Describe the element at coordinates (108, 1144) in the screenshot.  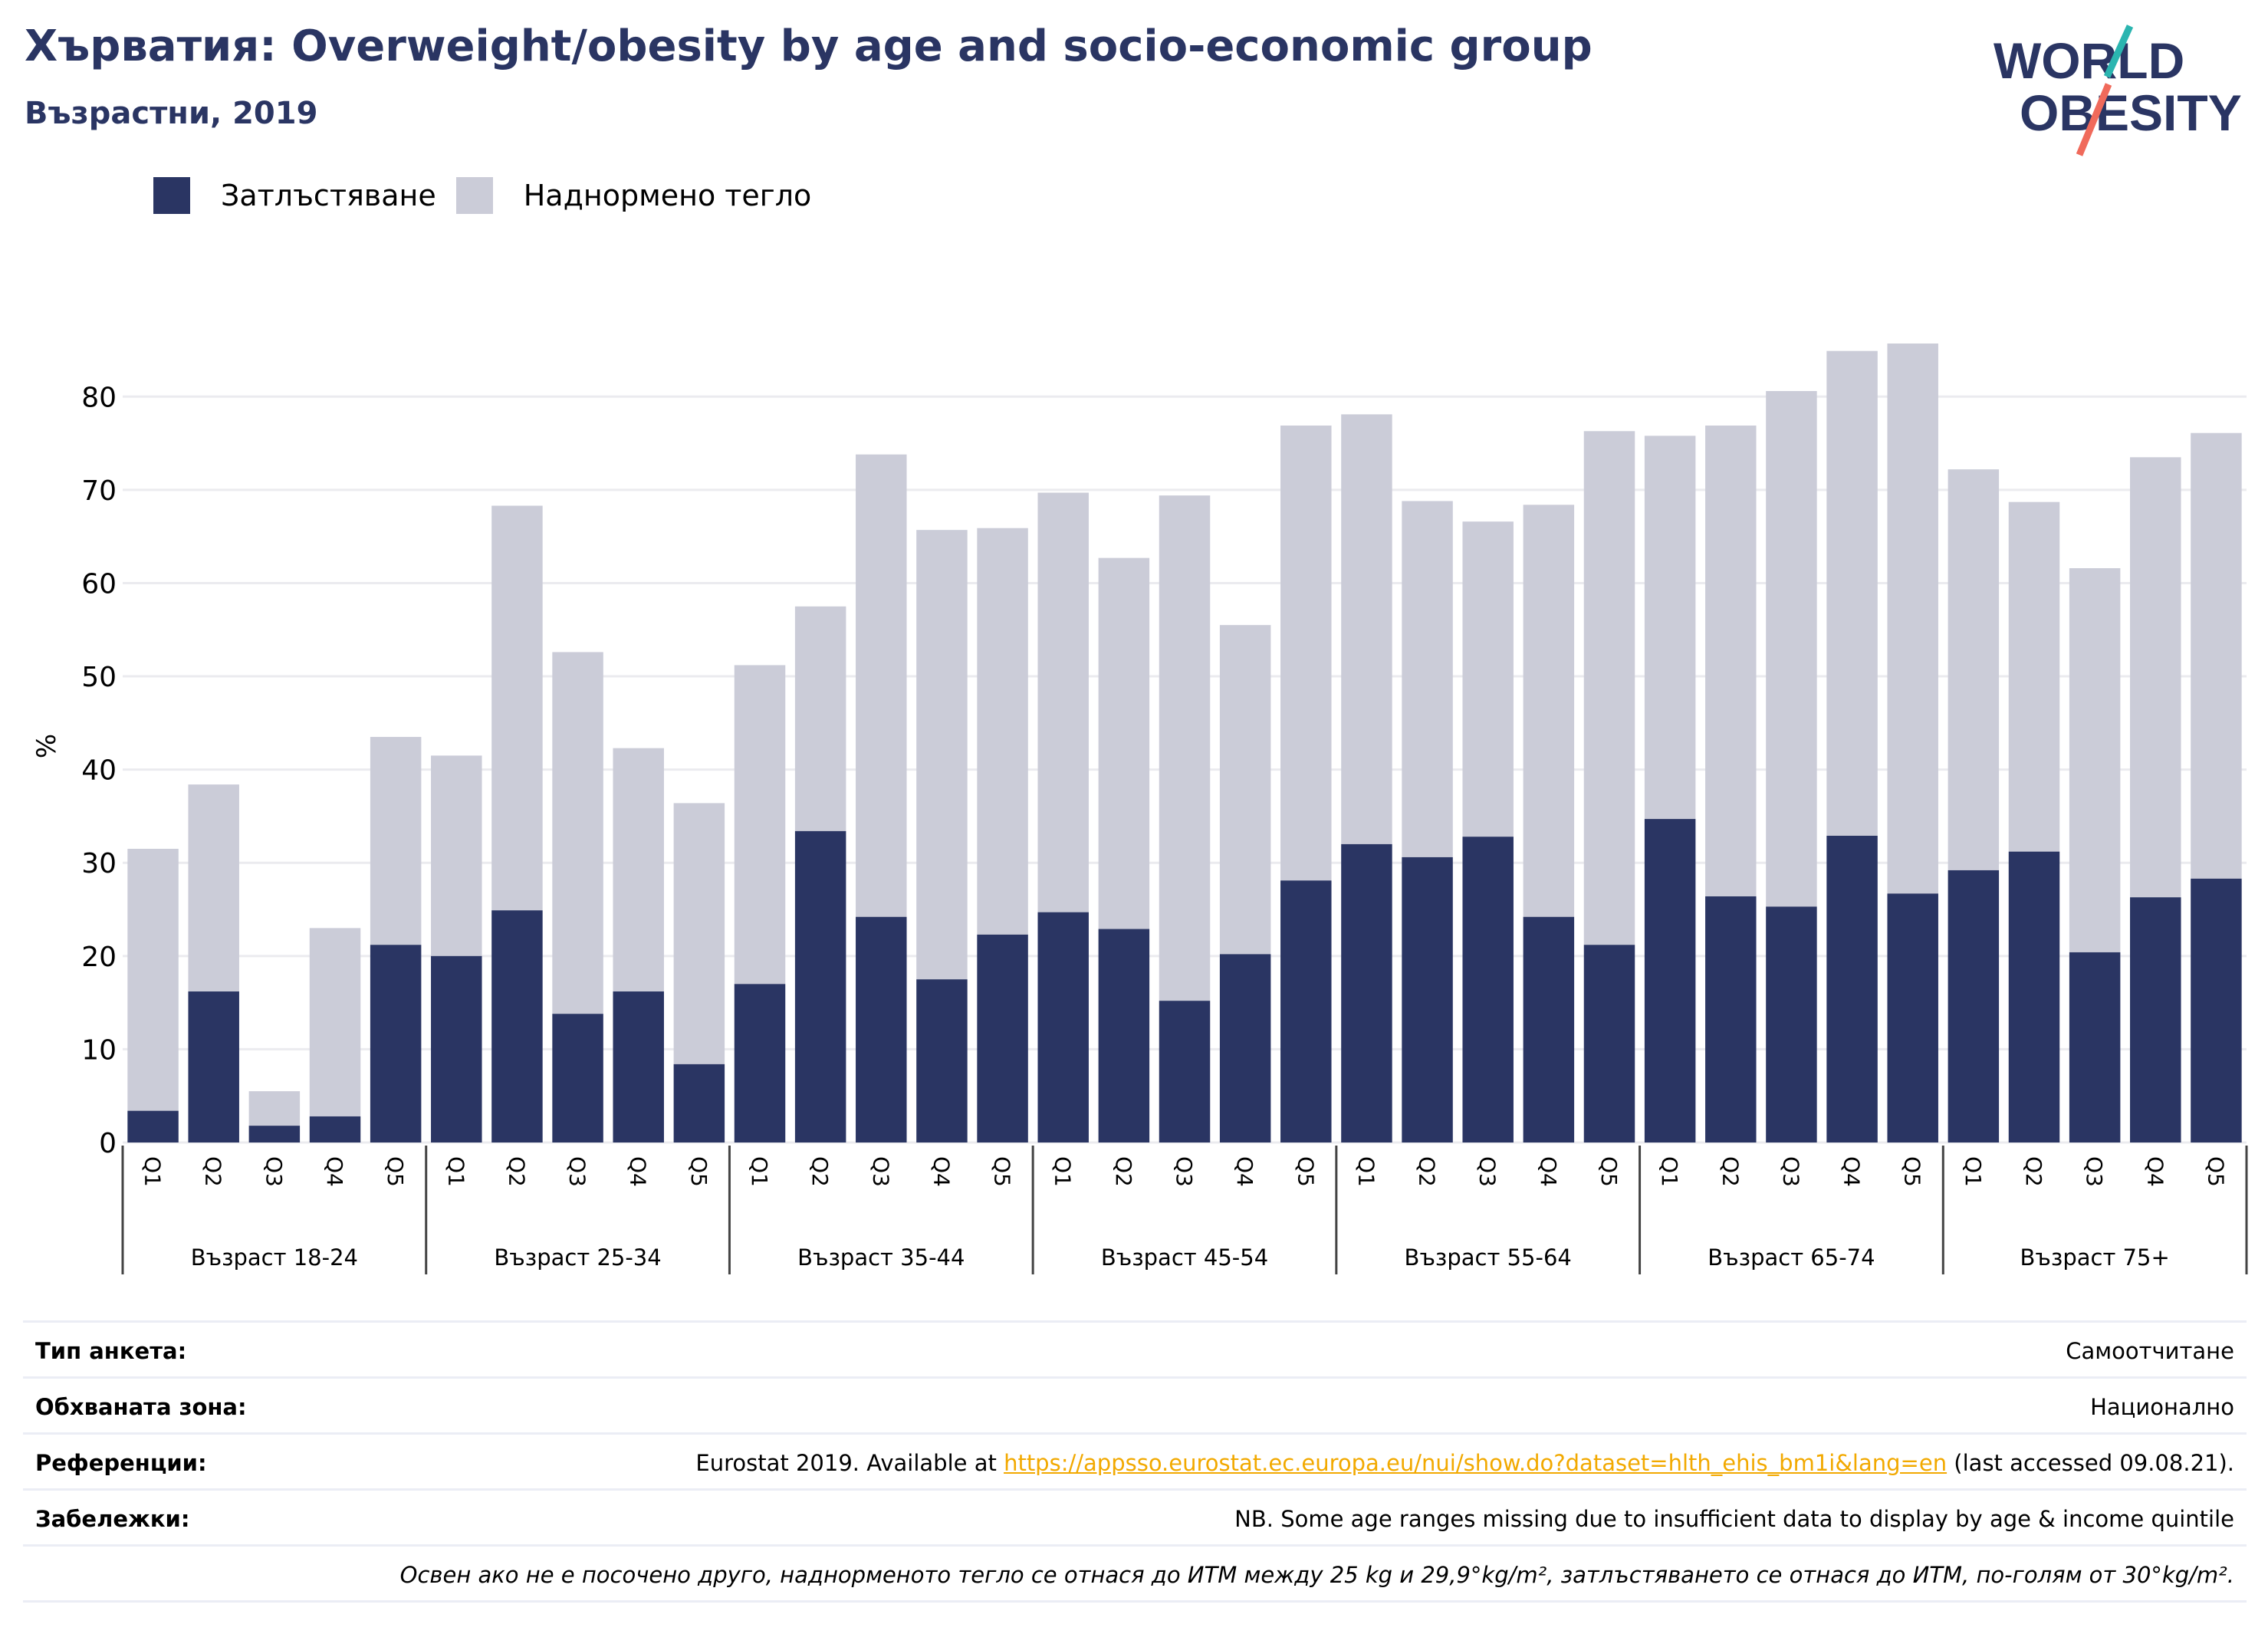
I see `y-tick-label: 0` at that location.